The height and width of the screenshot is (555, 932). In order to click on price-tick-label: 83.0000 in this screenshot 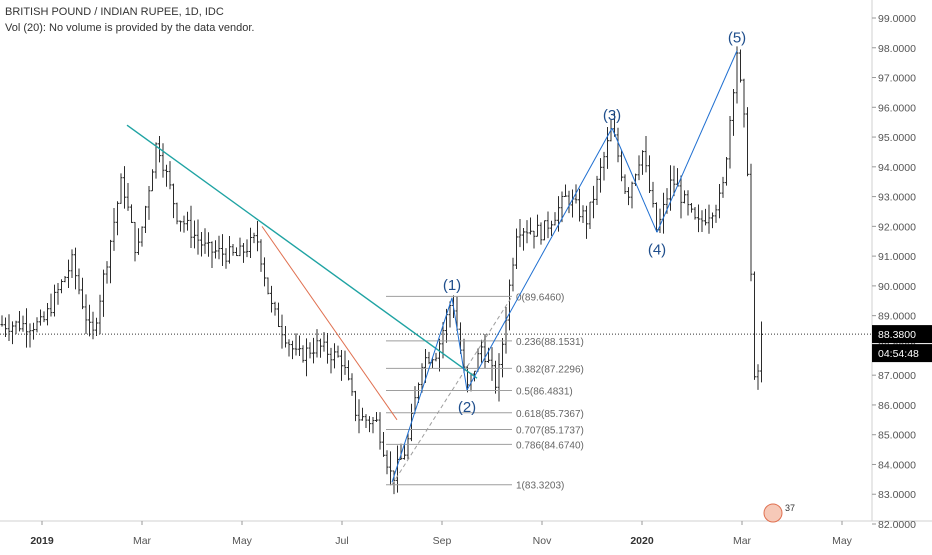, I will do `click(897, 495)`.